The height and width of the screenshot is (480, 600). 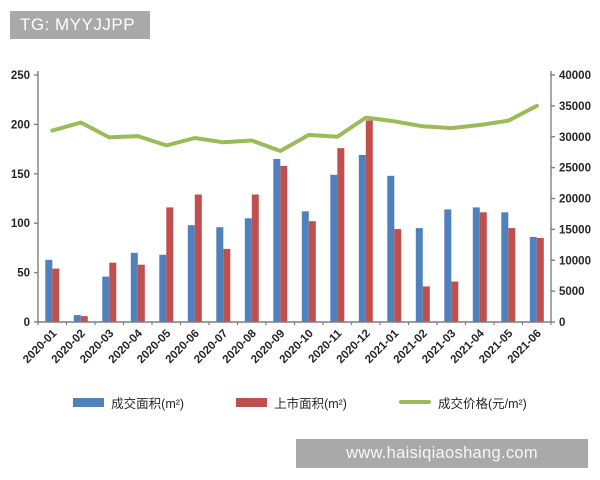 What do you see at coordinates (575, 169) in the screenshot?
I see `right-axis-tick-label: 25000` at bounding box center [575, 169].